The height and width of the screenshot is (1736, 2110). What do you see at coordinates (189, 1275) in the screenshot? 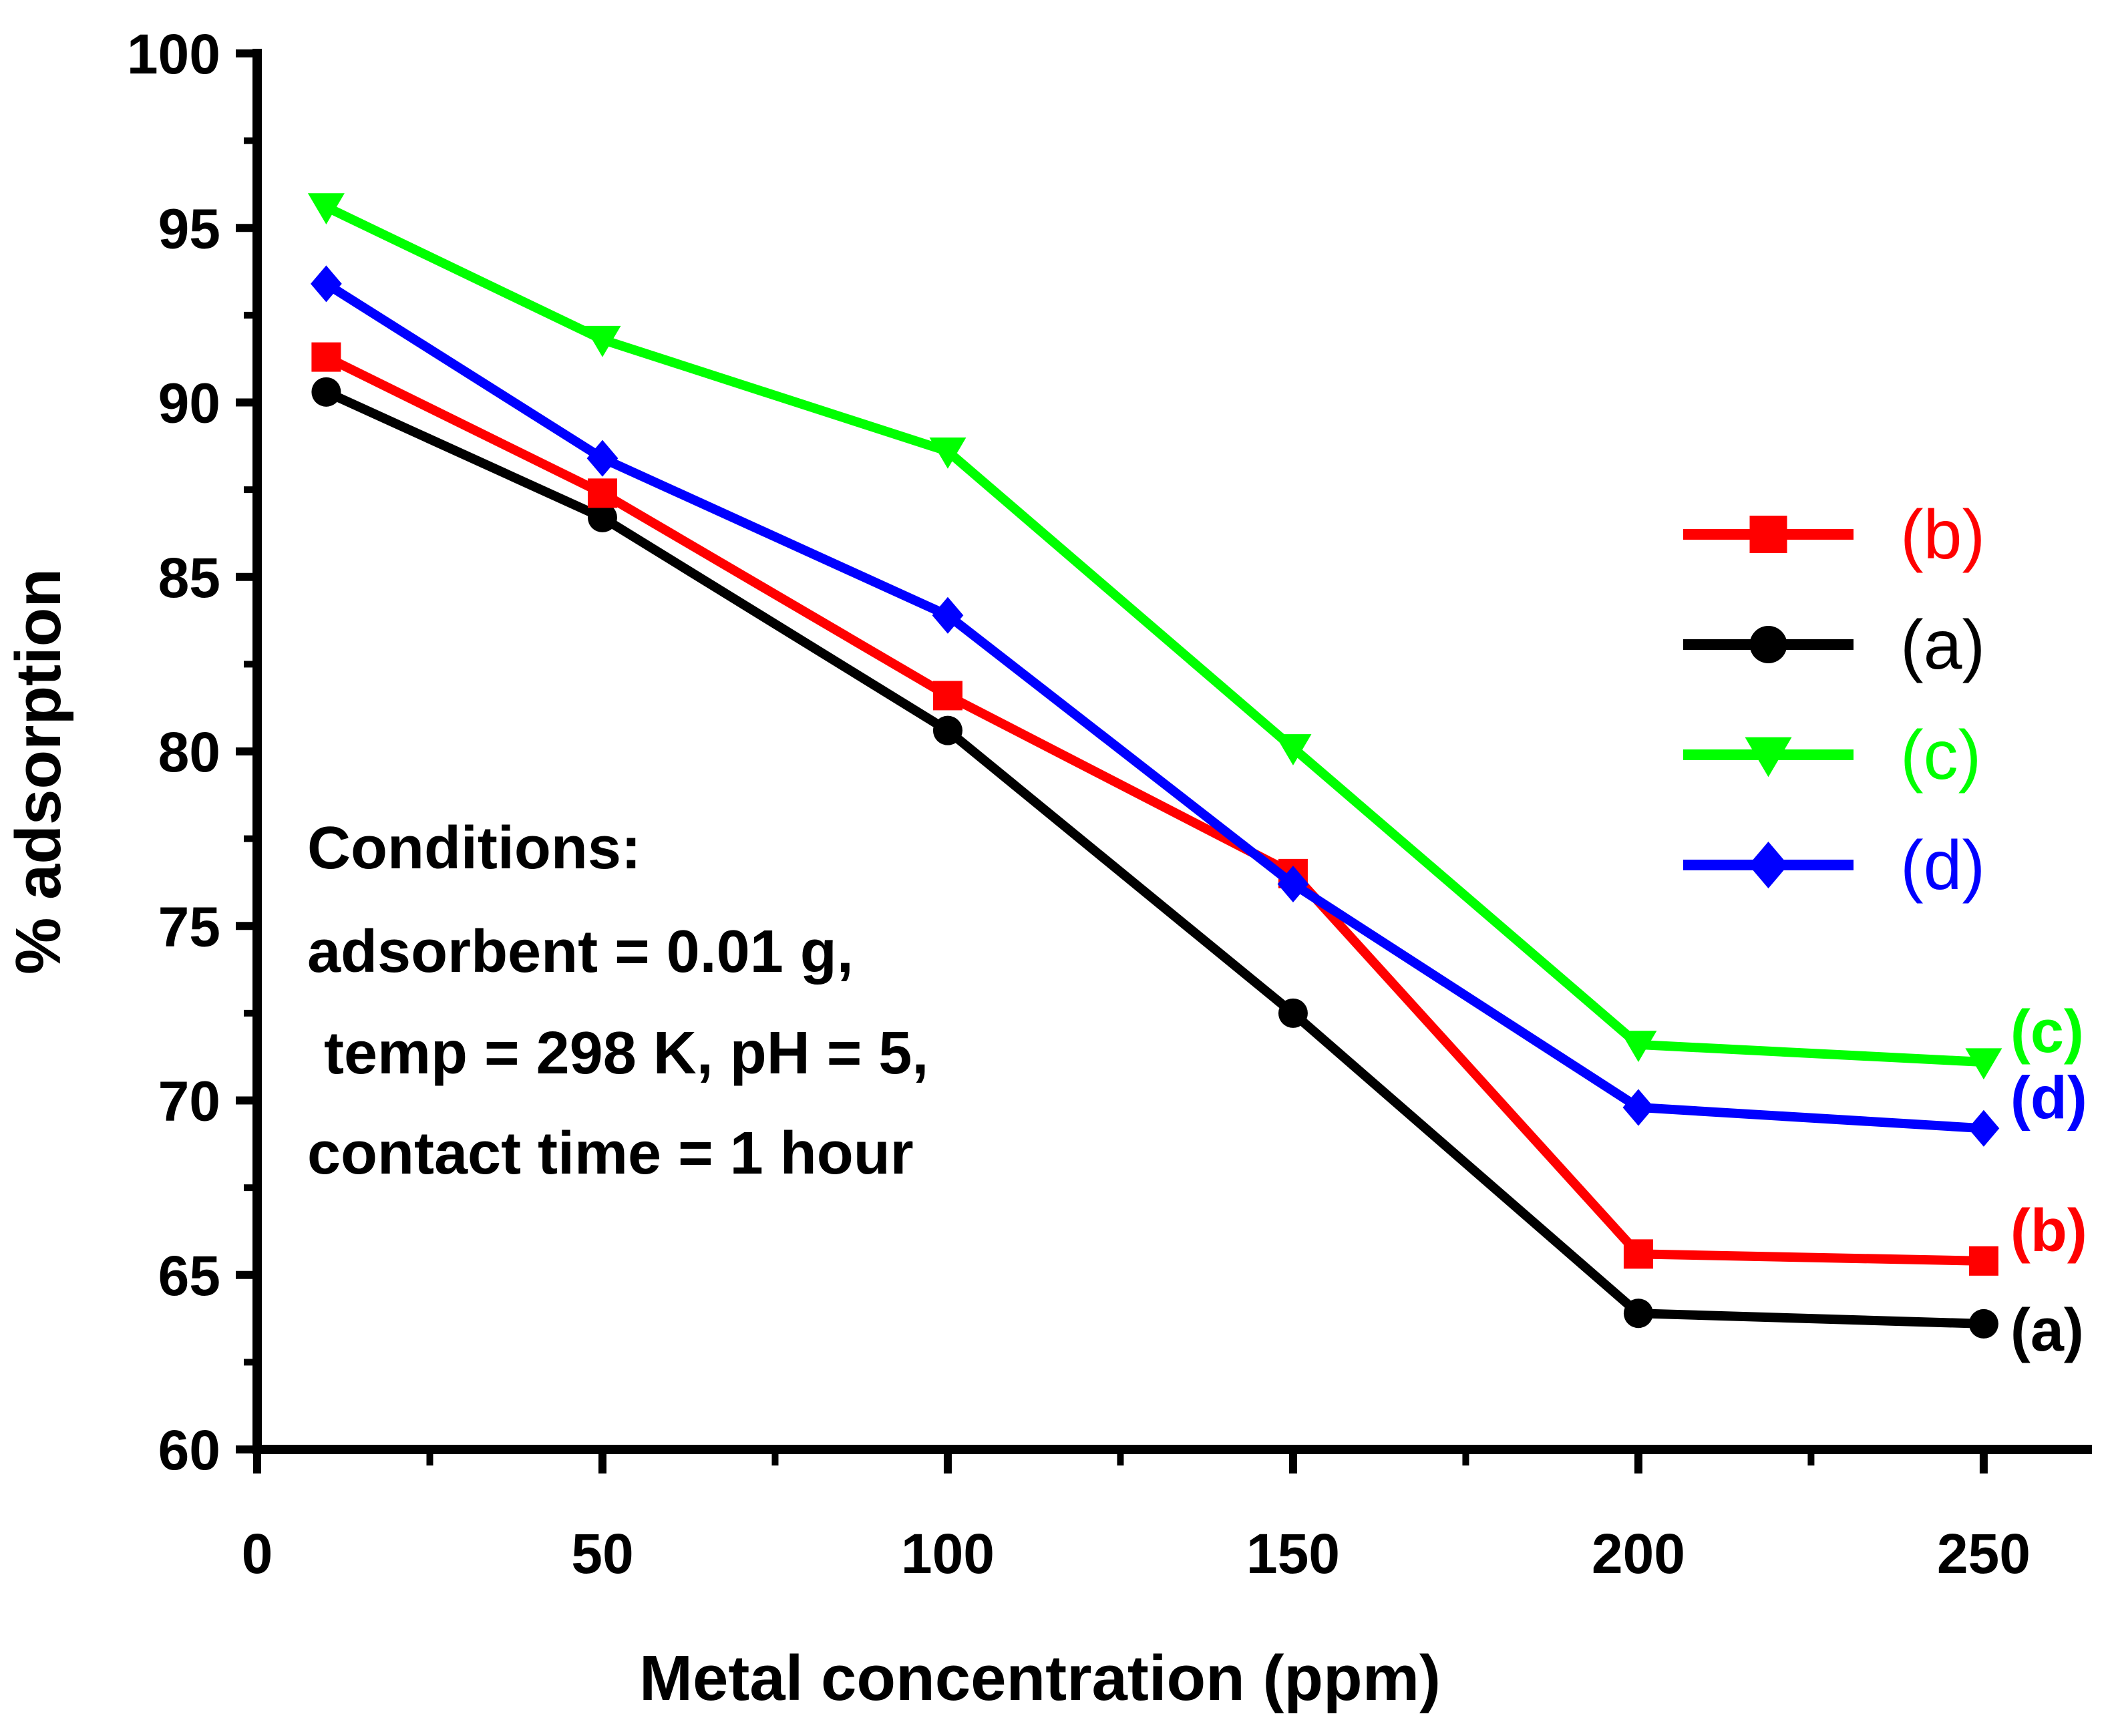
I see `y-tick-label: 65` at bounding box center [189, 1275].